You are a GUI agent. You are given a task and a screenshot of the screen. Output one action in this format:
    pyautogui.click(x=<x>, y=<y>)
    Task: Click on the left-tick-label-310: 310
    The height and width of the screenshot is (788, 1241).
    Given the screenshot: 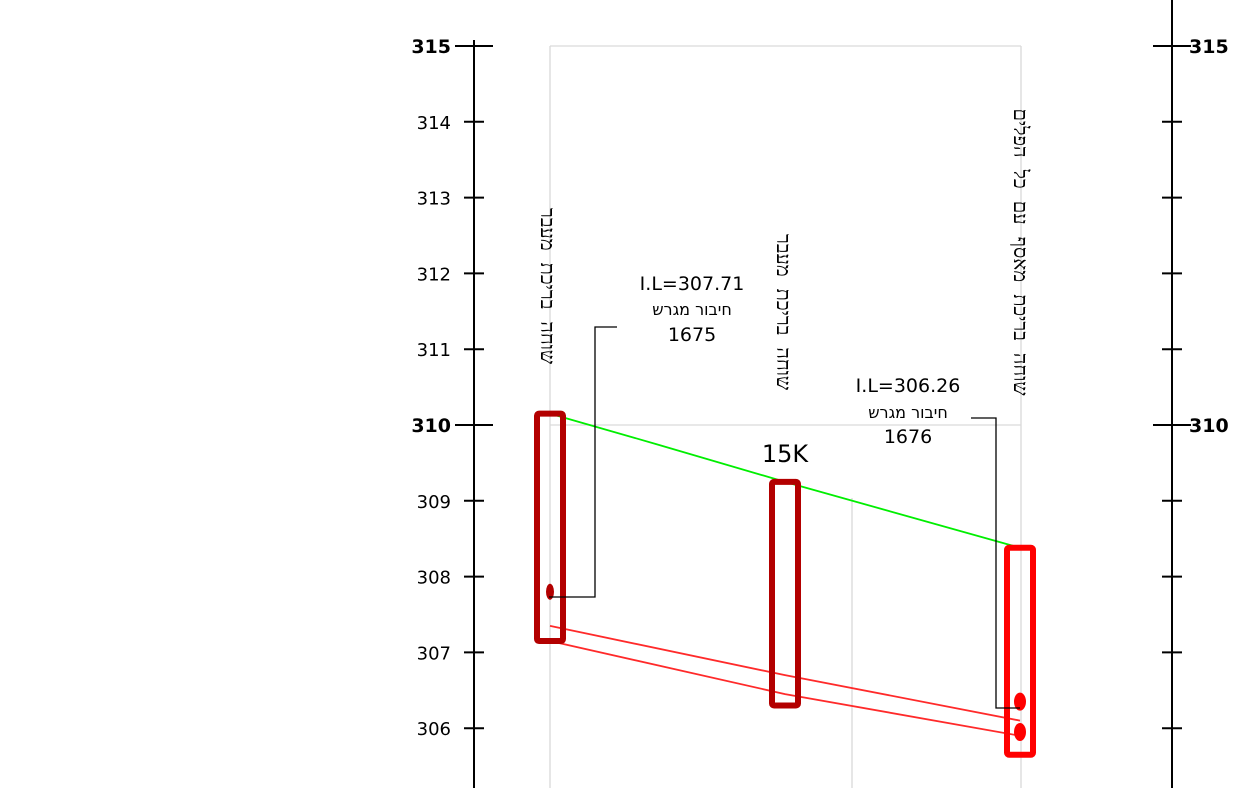 What is the action you would take?
    pyautogui.click(x=431, y=426)
    